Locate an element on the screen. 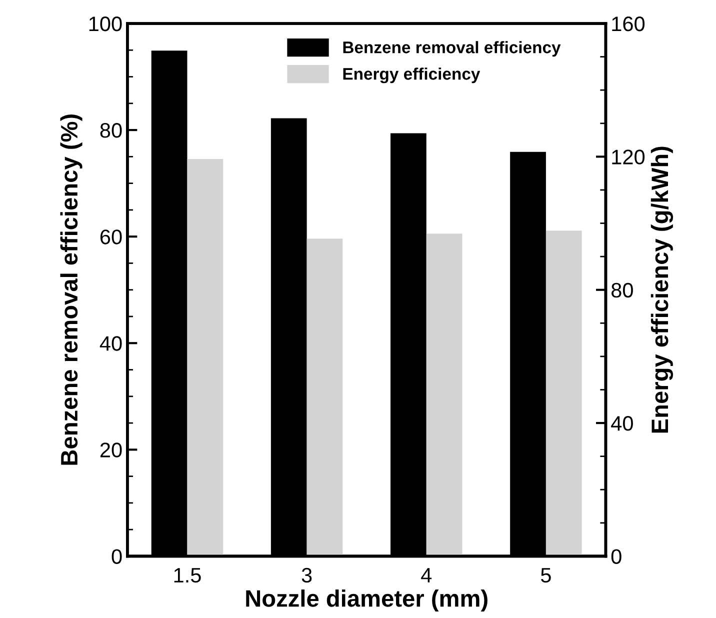  x-tick-label: 1.5 is located at coordinates (187, 575).